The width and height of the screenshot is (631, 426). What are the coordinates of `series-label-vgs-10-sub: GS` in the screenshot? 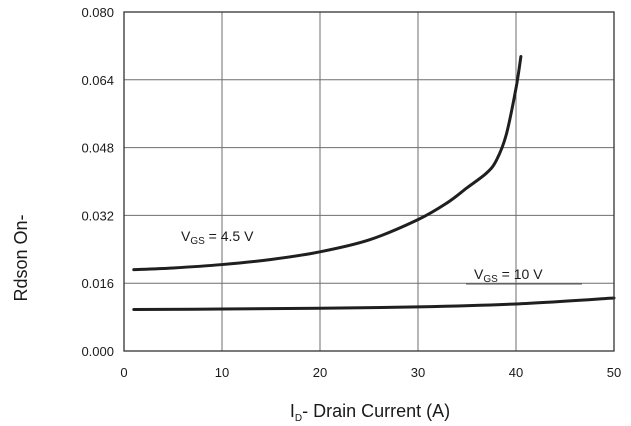 It's located at (490, 279).